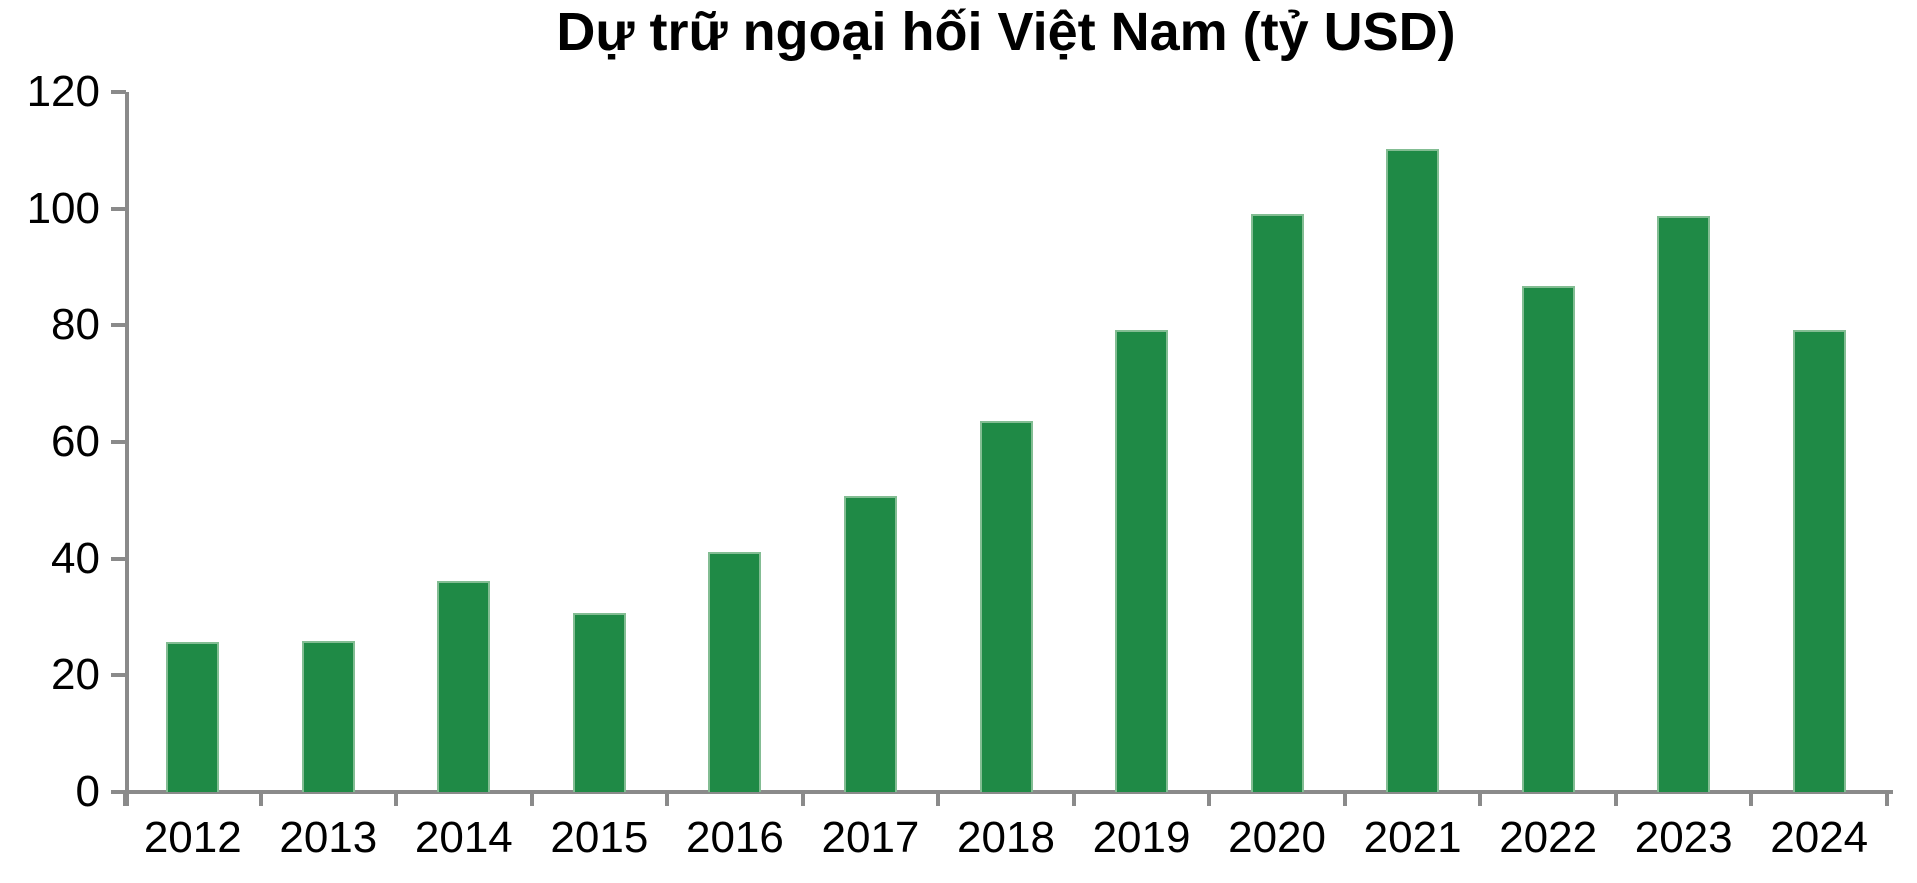  What do you see at coordinates (1819, 837) in the screenshot?
I see `x-tick-label-2024: 2024` at bounding box center [1819, 837].